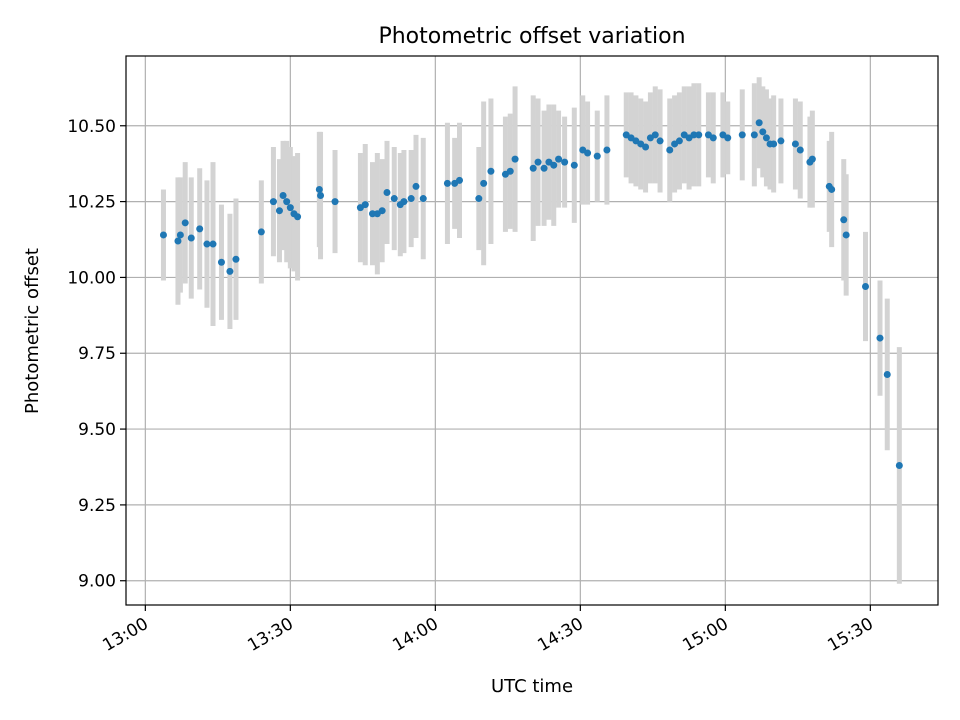 The width and height of the screenshot is (960, 720). Describe the element at coordinates (531, 36) in the screenshot. I see `chart-title: Photometric offset variation` at that location.